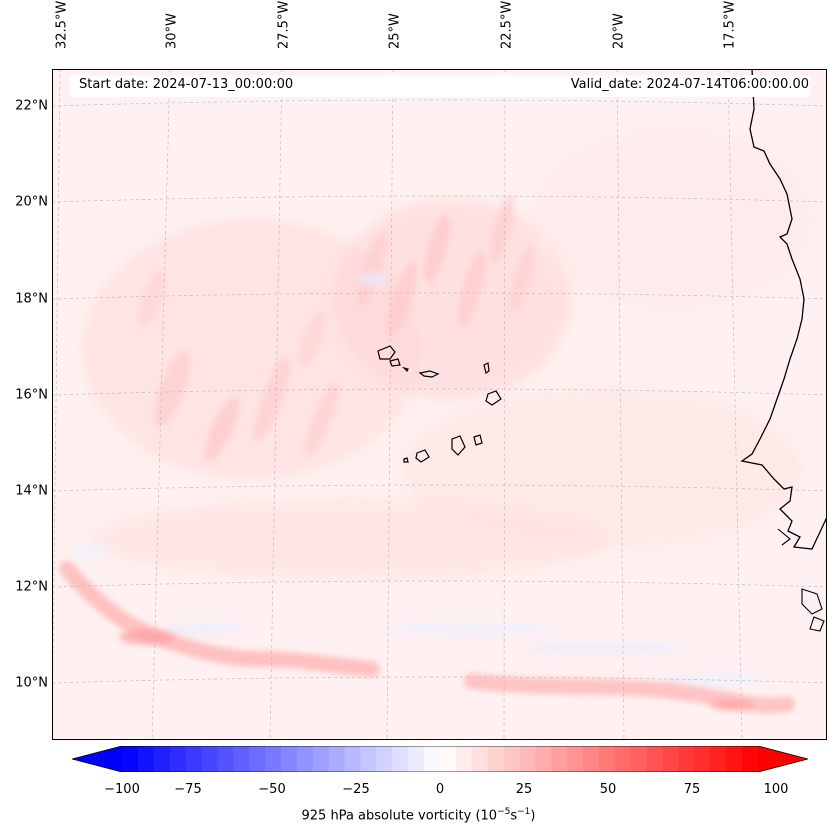 This screenshot has height=839, width=837. Describe the element at coordinates (62, 24) in the screenshot. I see `lon-label-32-5w: 32.5°W` at that location.